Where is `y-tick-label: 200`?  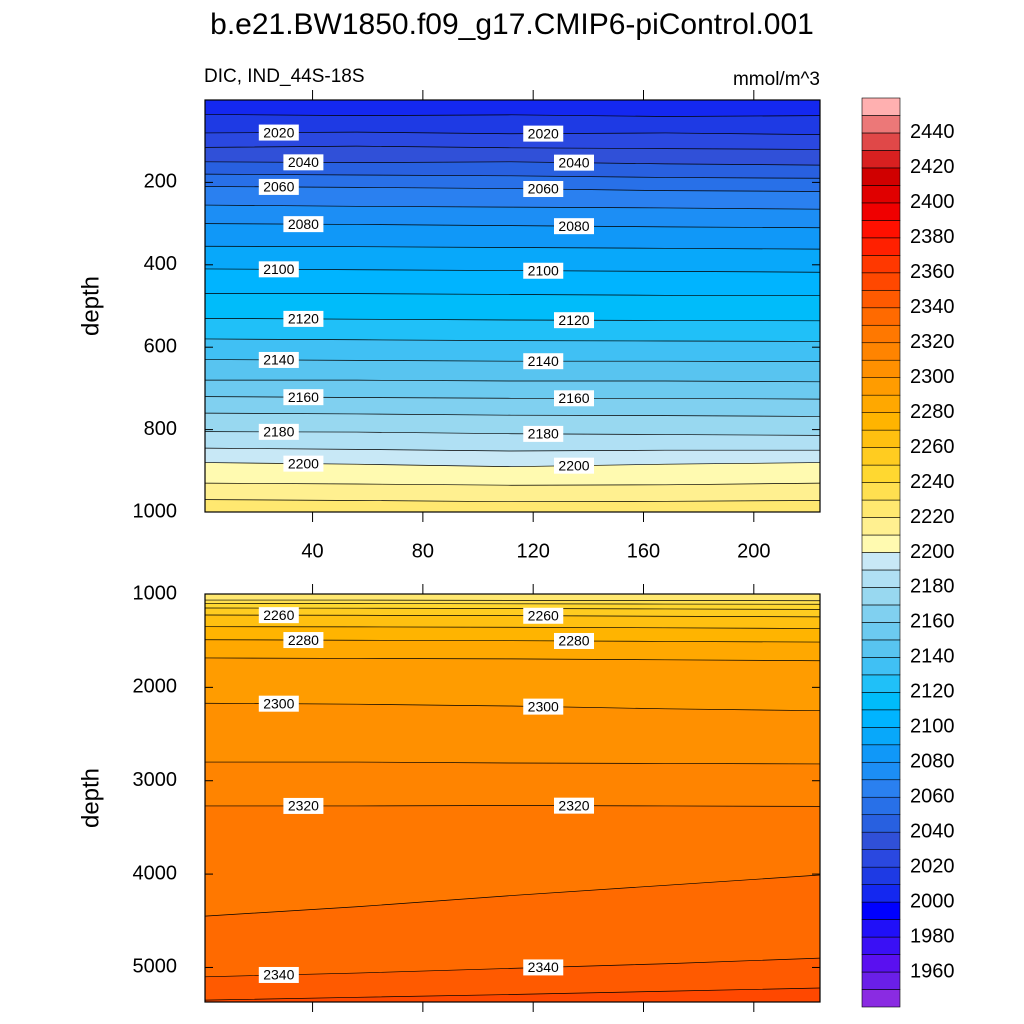 y-tick-label: 200 is located at coordinates (160, 182).